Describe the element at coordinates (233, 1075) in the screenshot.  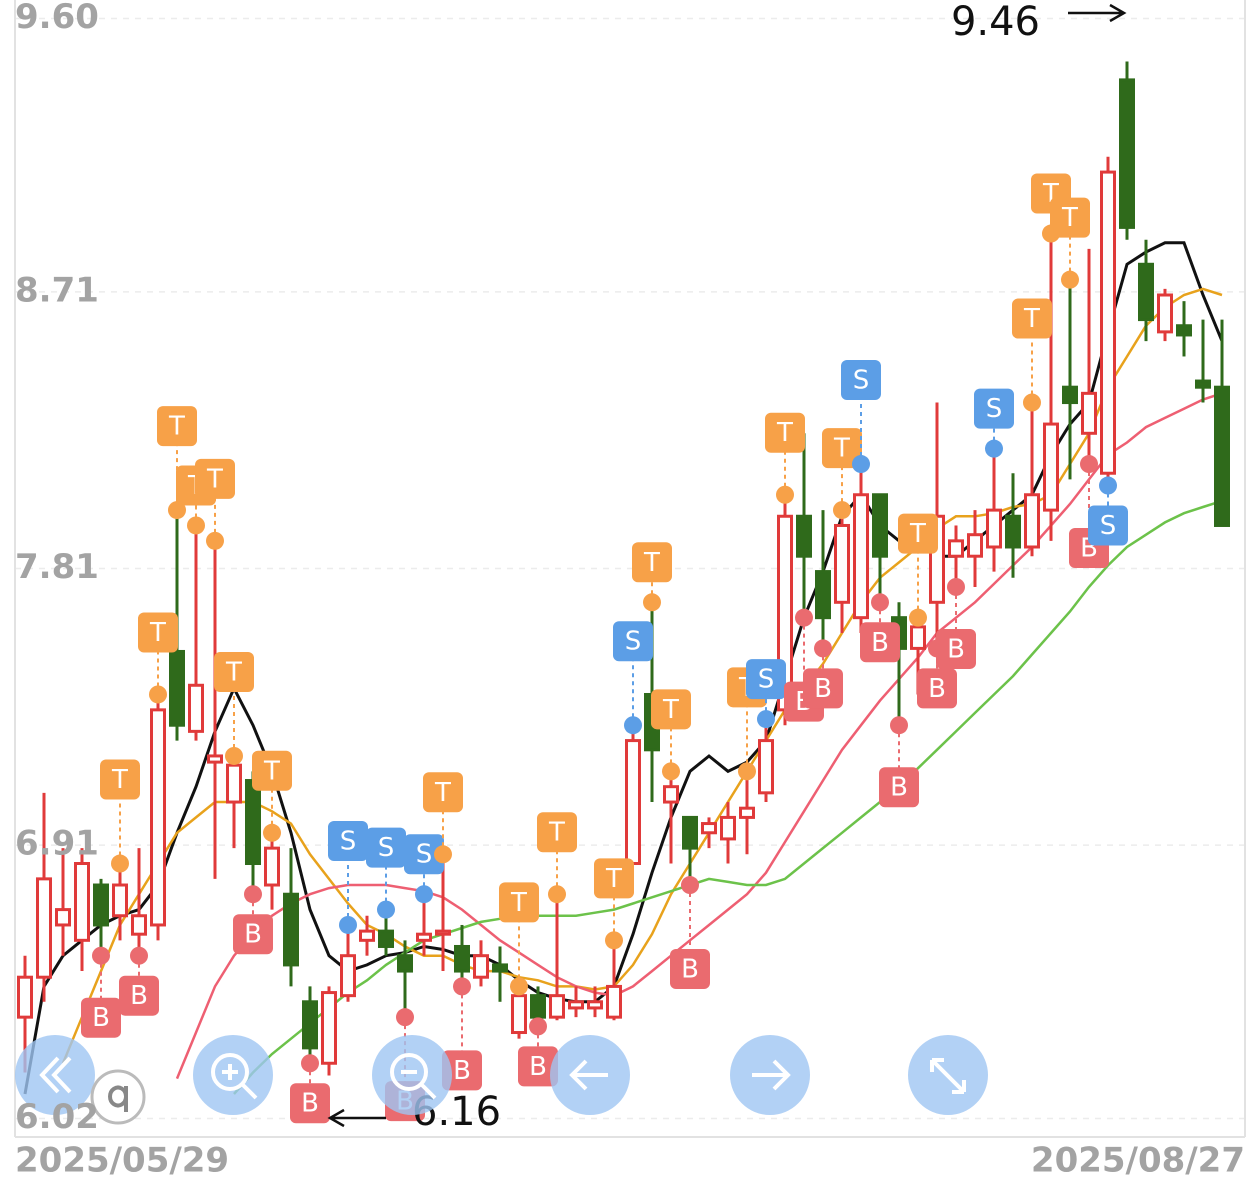
I see `zoom-in-button` at that location.